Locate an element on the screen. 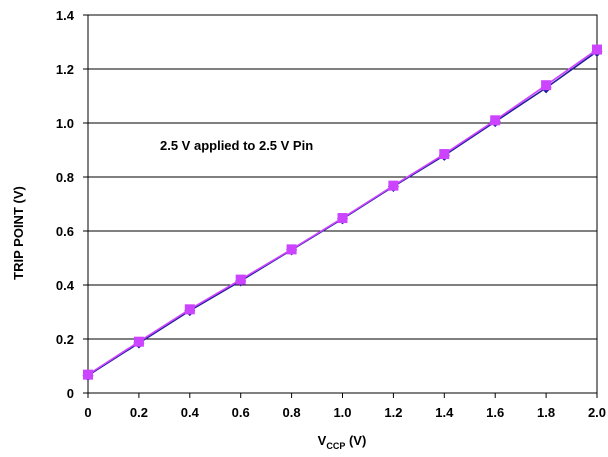 Image resolution: width=608 pixels, height=457 pixels. chart-annotation: 2.5 V applied to 2.5 V Pin is located at coordinates (236, 145).